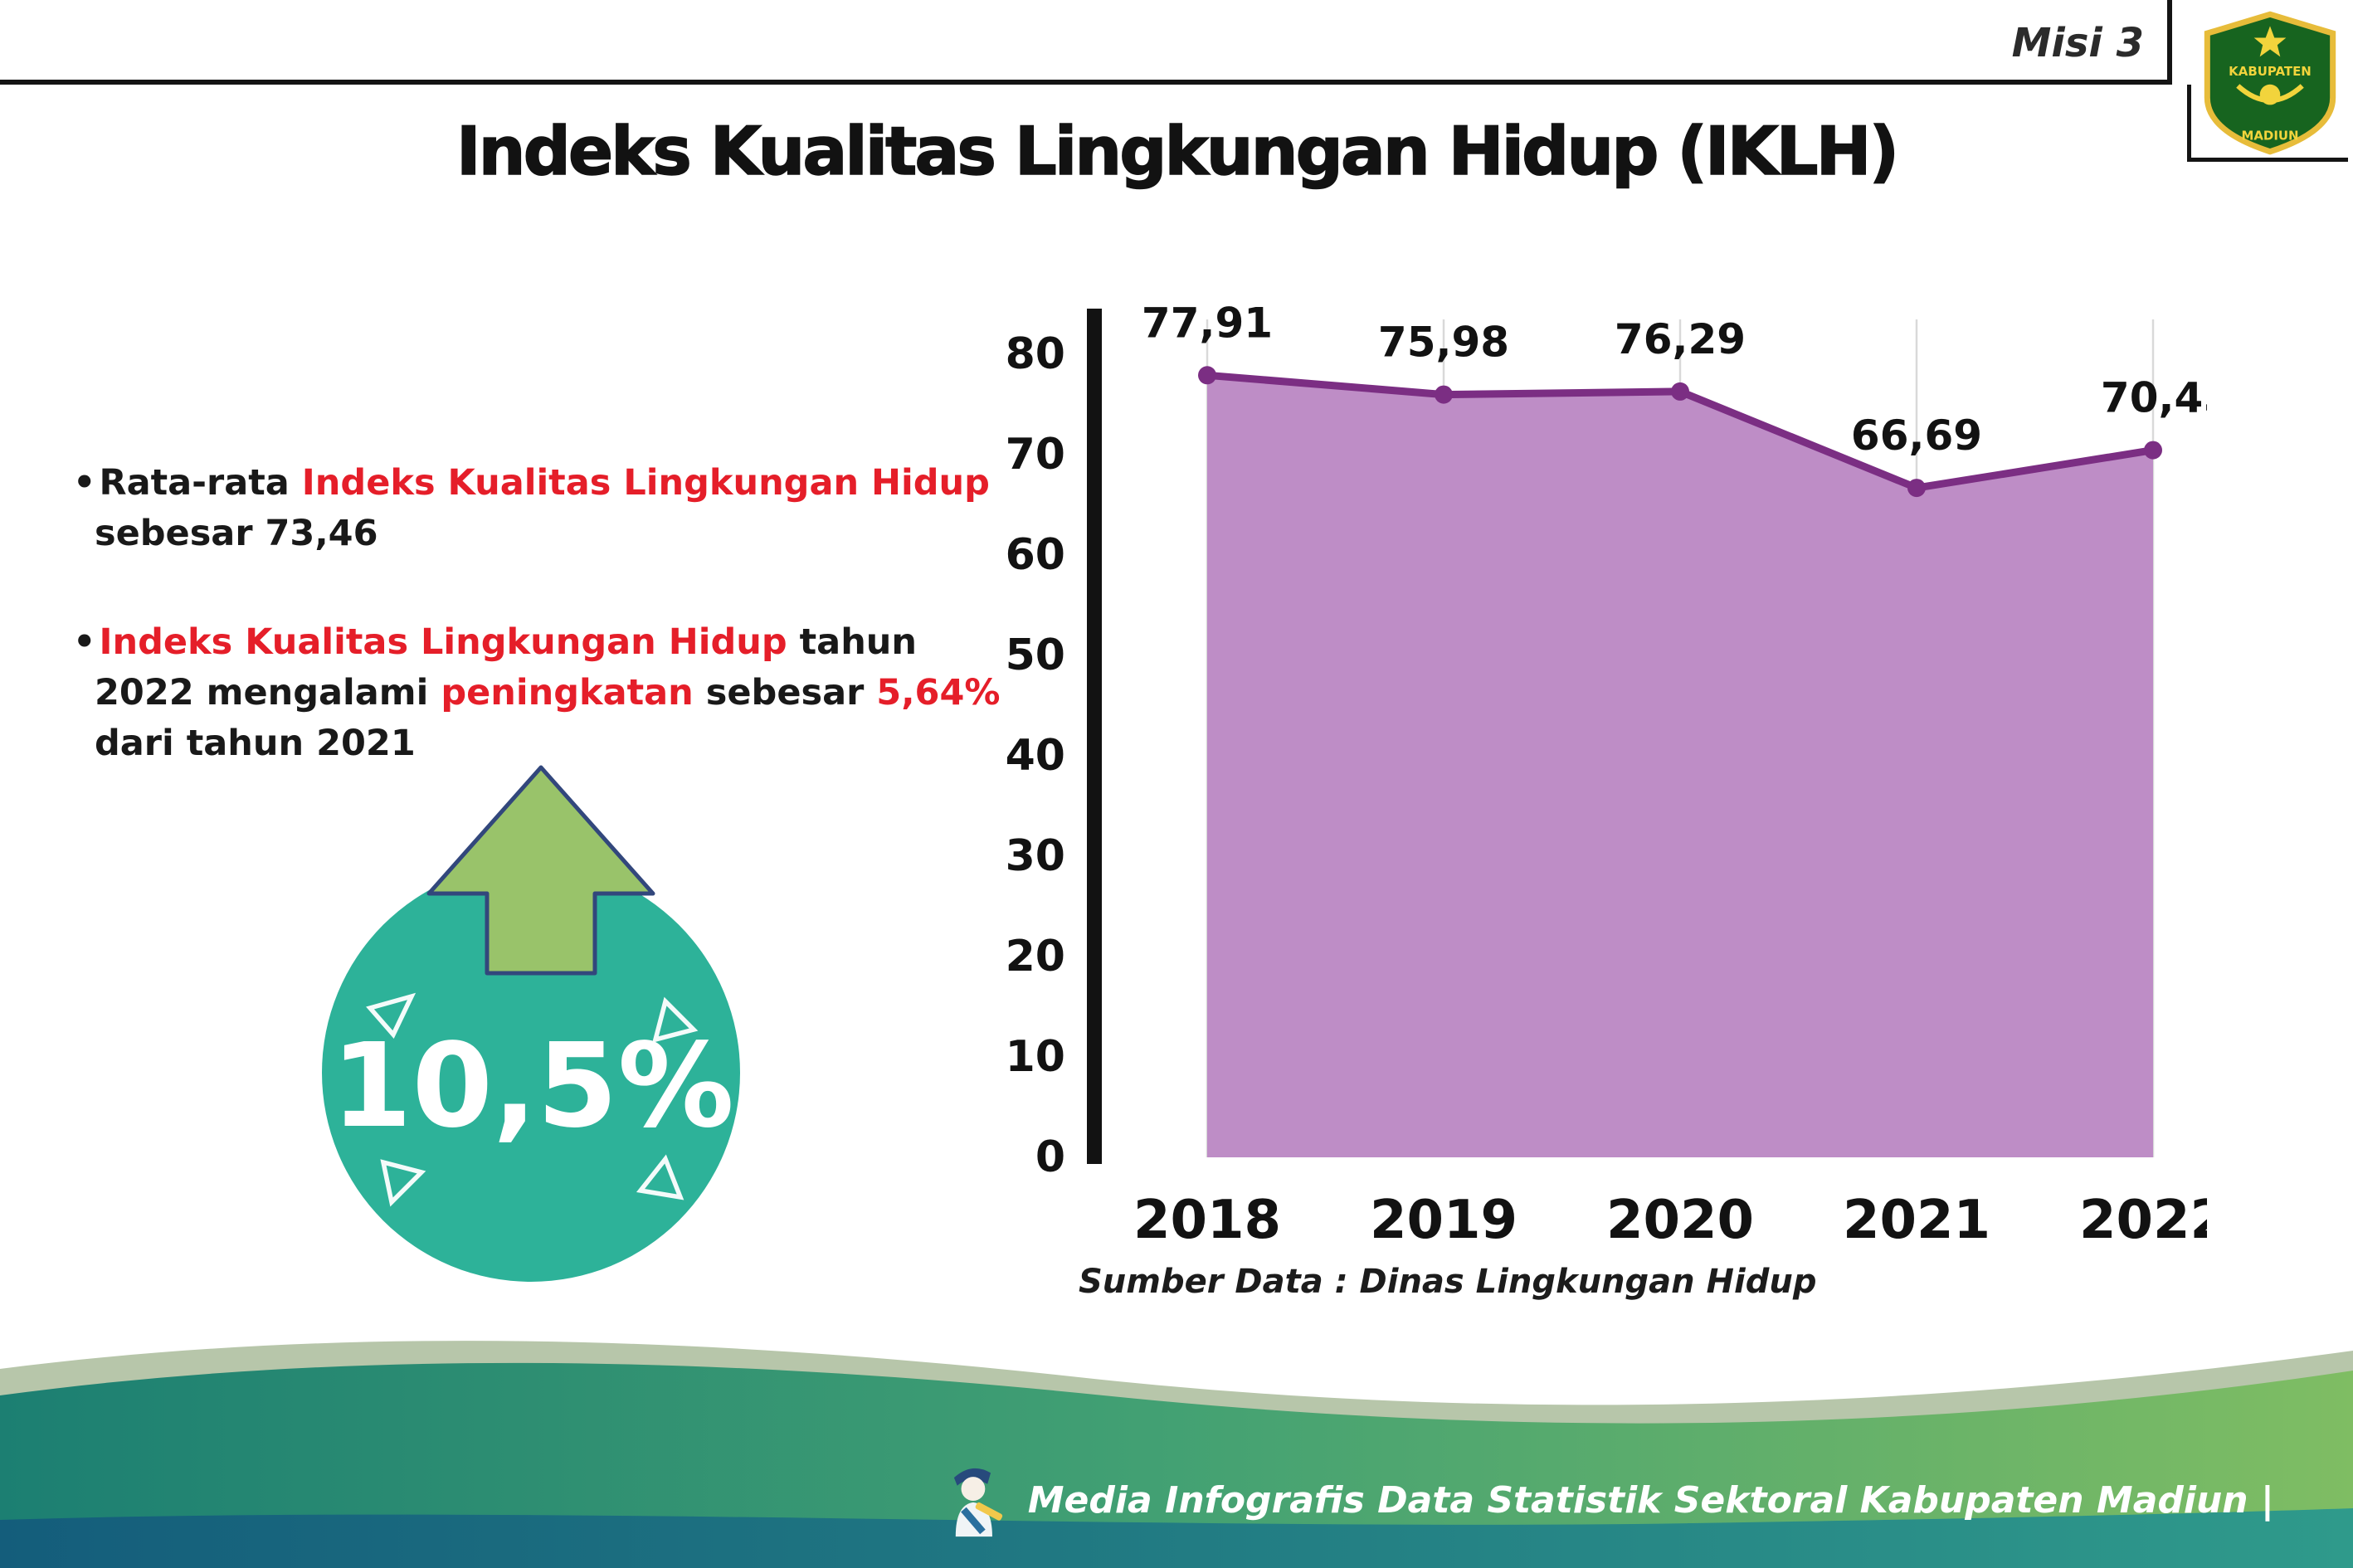 This screenshot has height=1568, width=2353. Describe the element at coordinates (1035, 455) in the screenshot. I see `y-tick-label: 70` at that location.